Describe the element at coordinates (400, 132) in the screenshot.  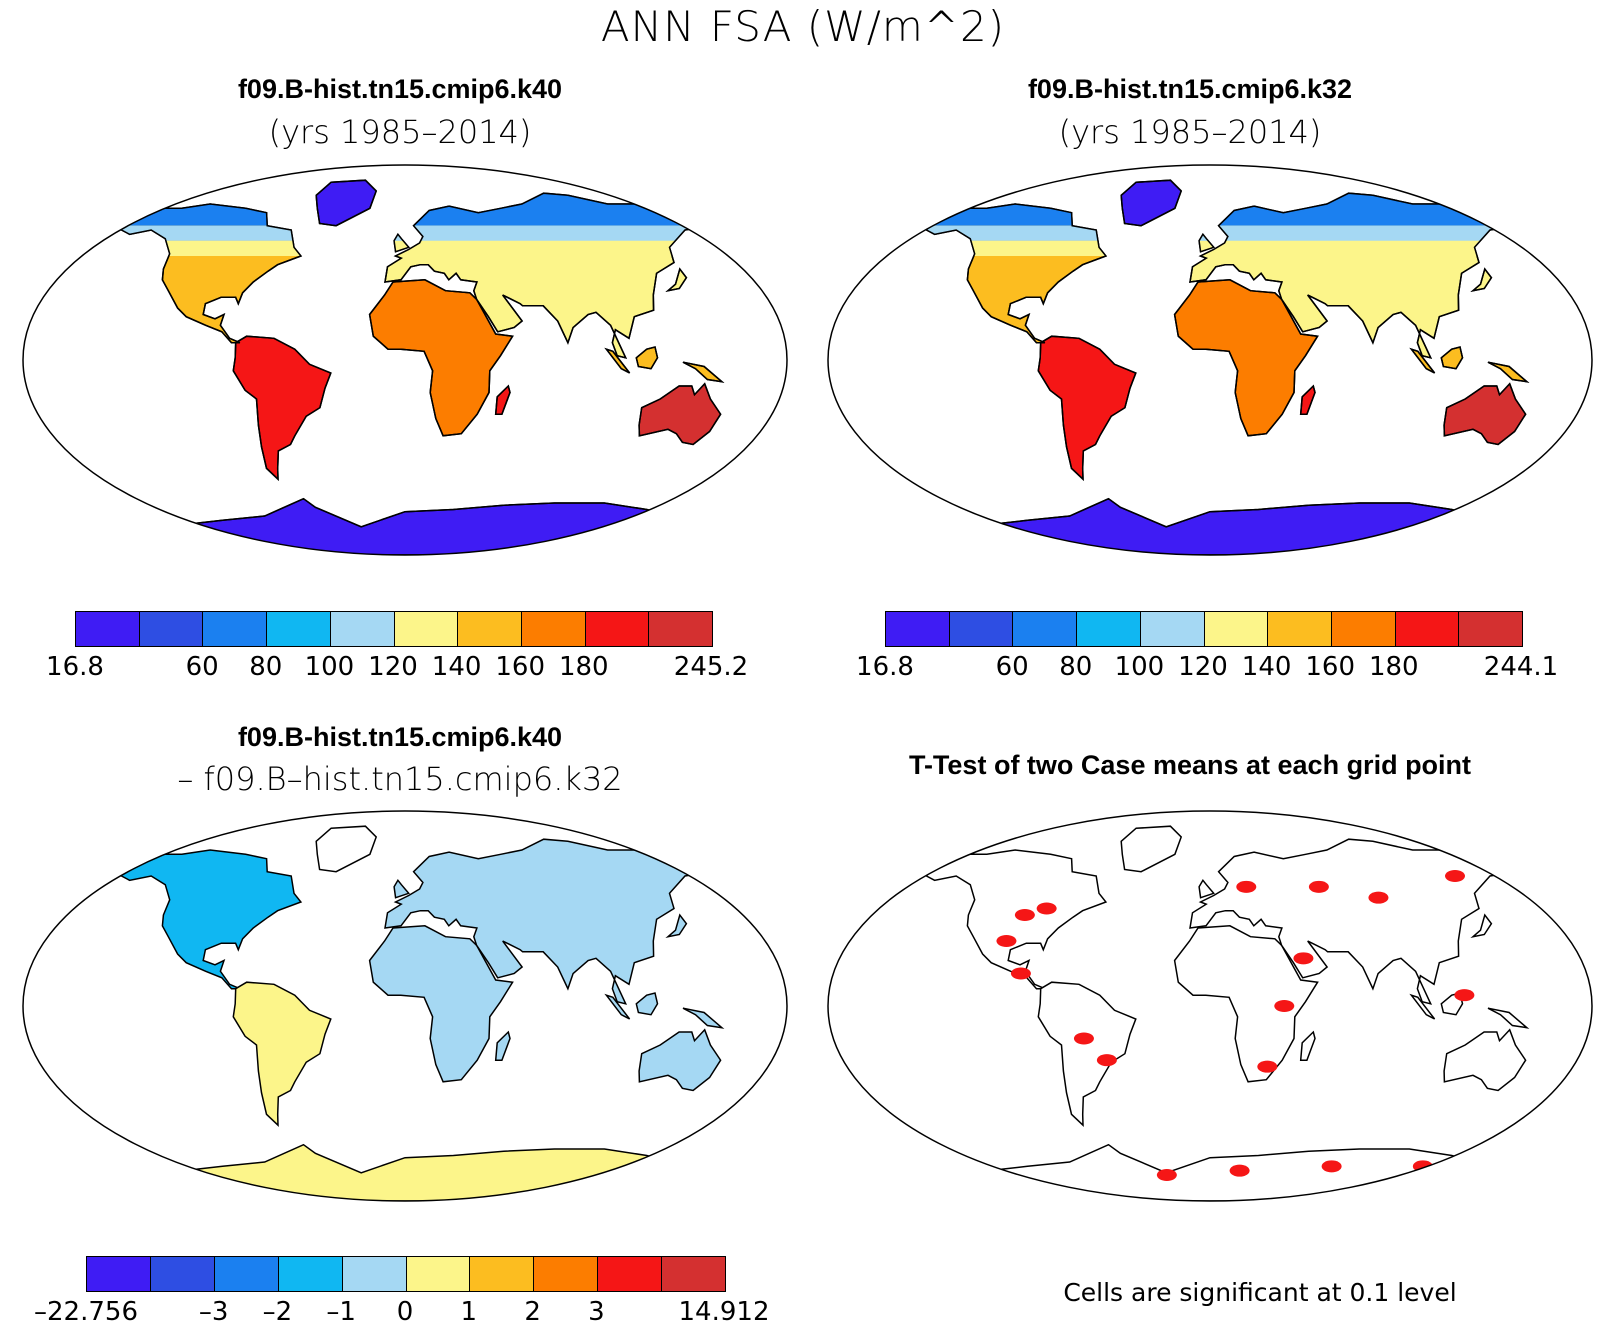
I see `panel-subtitle-k40: (yrs 1985–2014)` at that location.